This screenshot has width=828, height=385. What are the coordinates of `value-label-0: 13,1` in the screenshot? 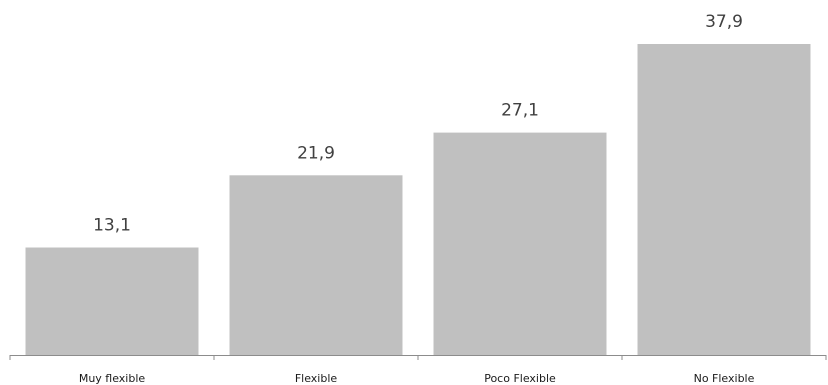 It's located at (112, 226).